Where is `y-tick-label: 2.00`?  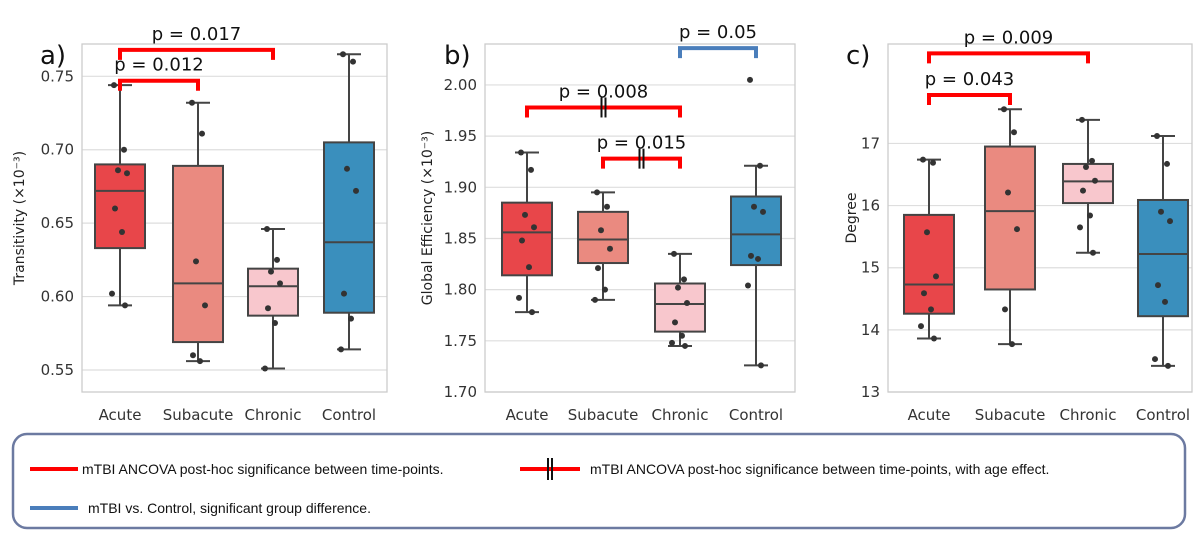 y-tick-label: 2.00 is located at coordinates (460, 85).